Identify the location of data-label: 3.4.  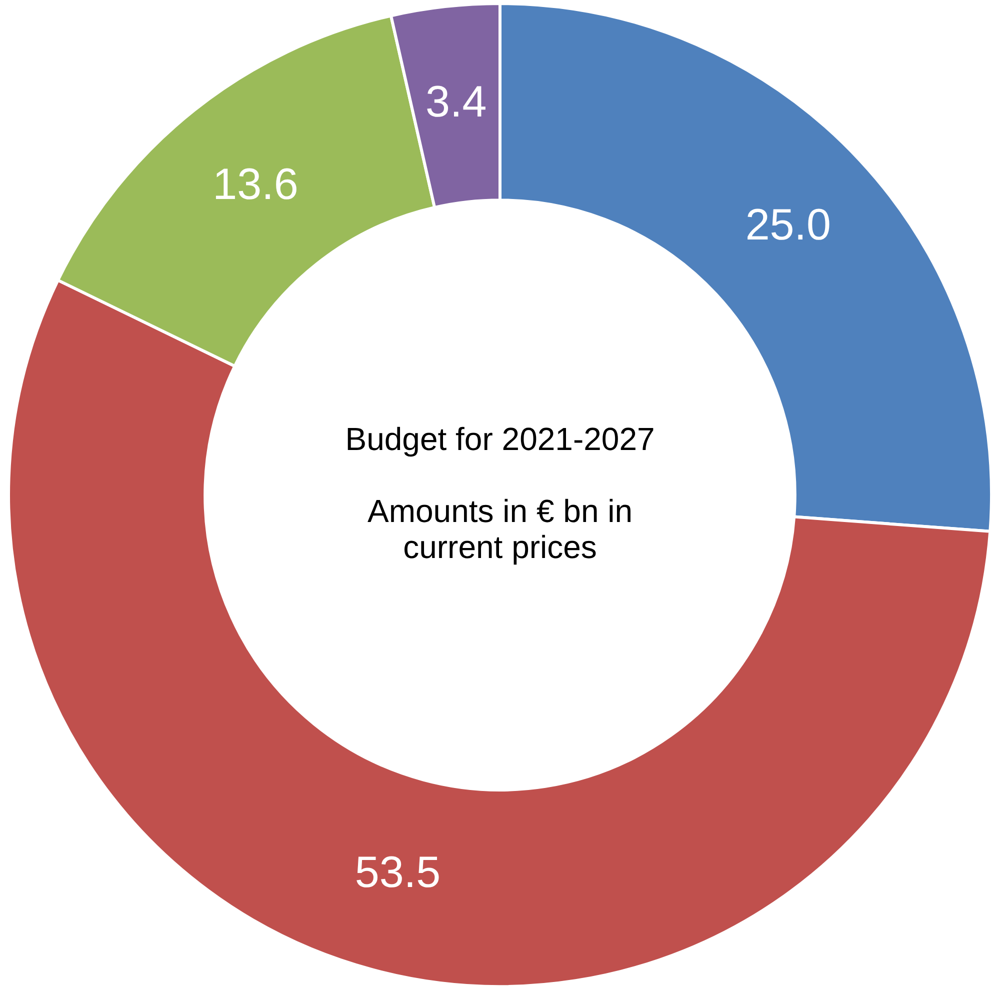
(456, 101).